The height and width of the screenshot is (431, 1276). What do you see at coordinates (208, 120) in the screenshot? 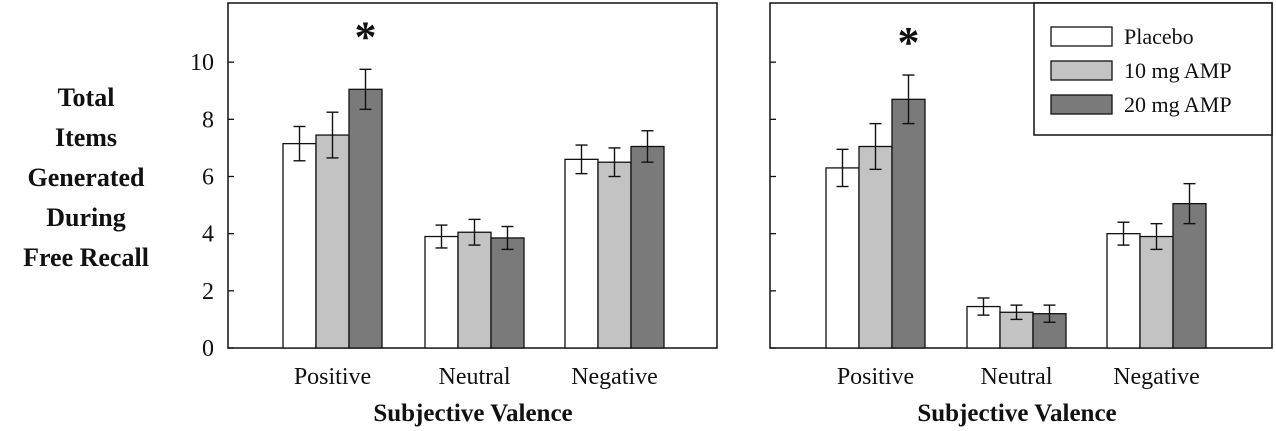
I see `y-tick-label: 8` at bounding box center [208, 120].